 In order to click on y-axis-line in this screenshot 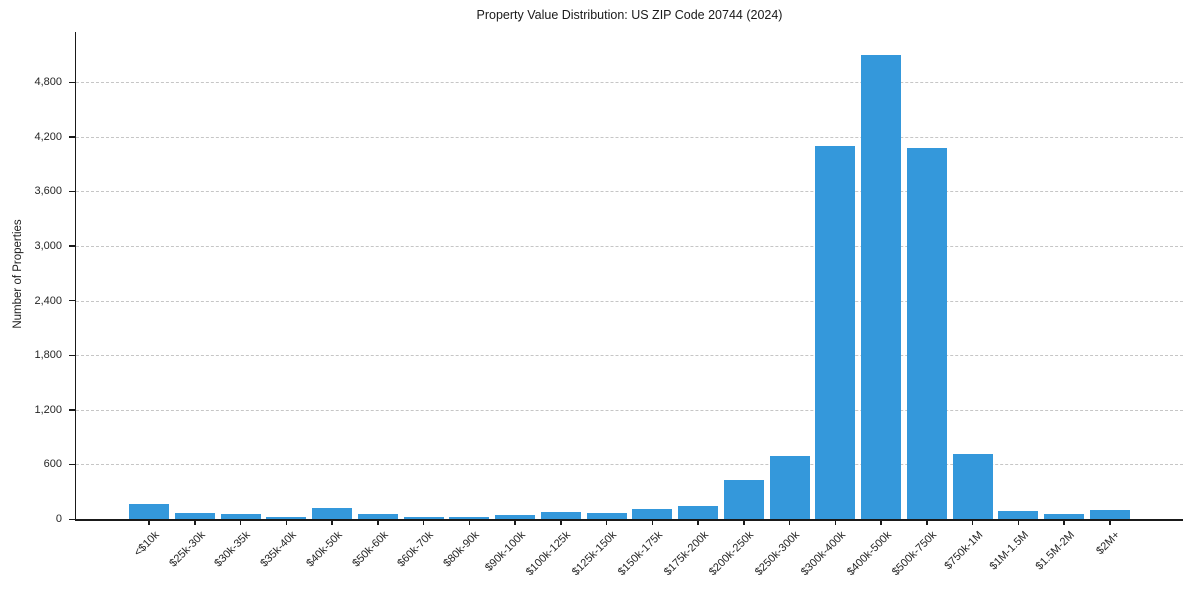, I will do `click(75, 276)`.